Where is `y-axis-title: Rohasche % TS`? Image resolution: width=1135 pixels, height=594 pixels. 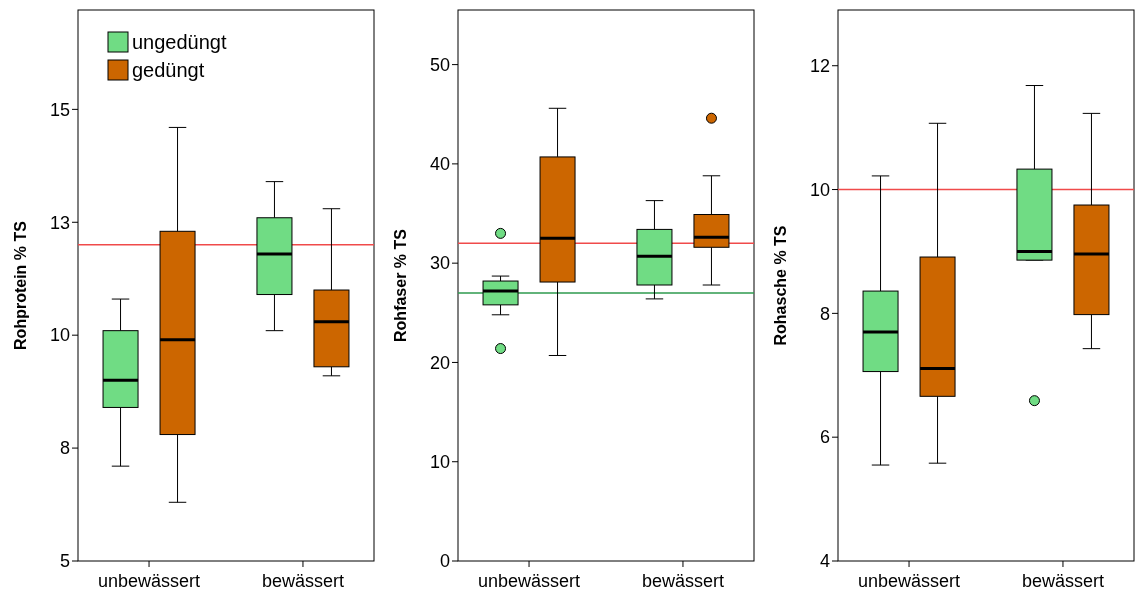 y-axis-title: Rohasche % TS is located at coordinates (780, 285).